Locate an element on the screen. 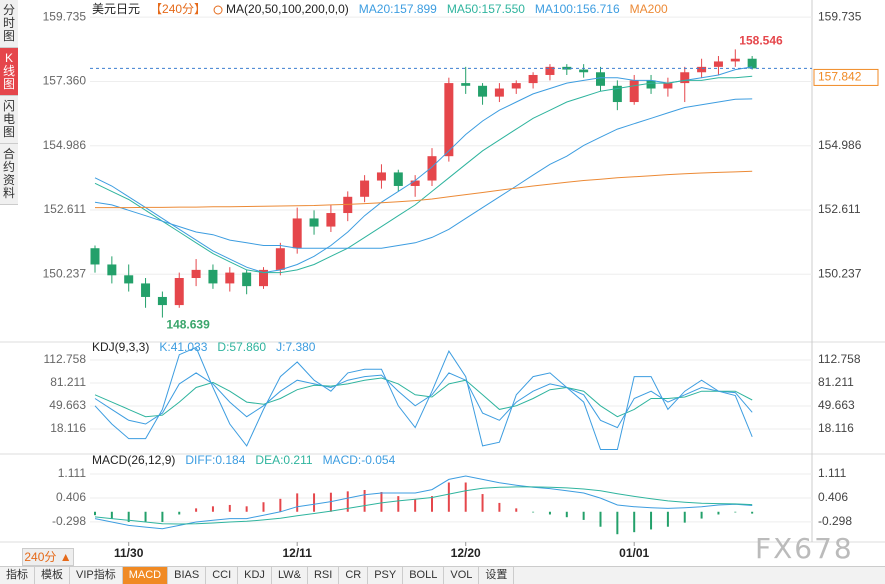 The width and height of the screenshot is (885, 584). y-tick-label: 159.735 is located at coordinates (840, 16).